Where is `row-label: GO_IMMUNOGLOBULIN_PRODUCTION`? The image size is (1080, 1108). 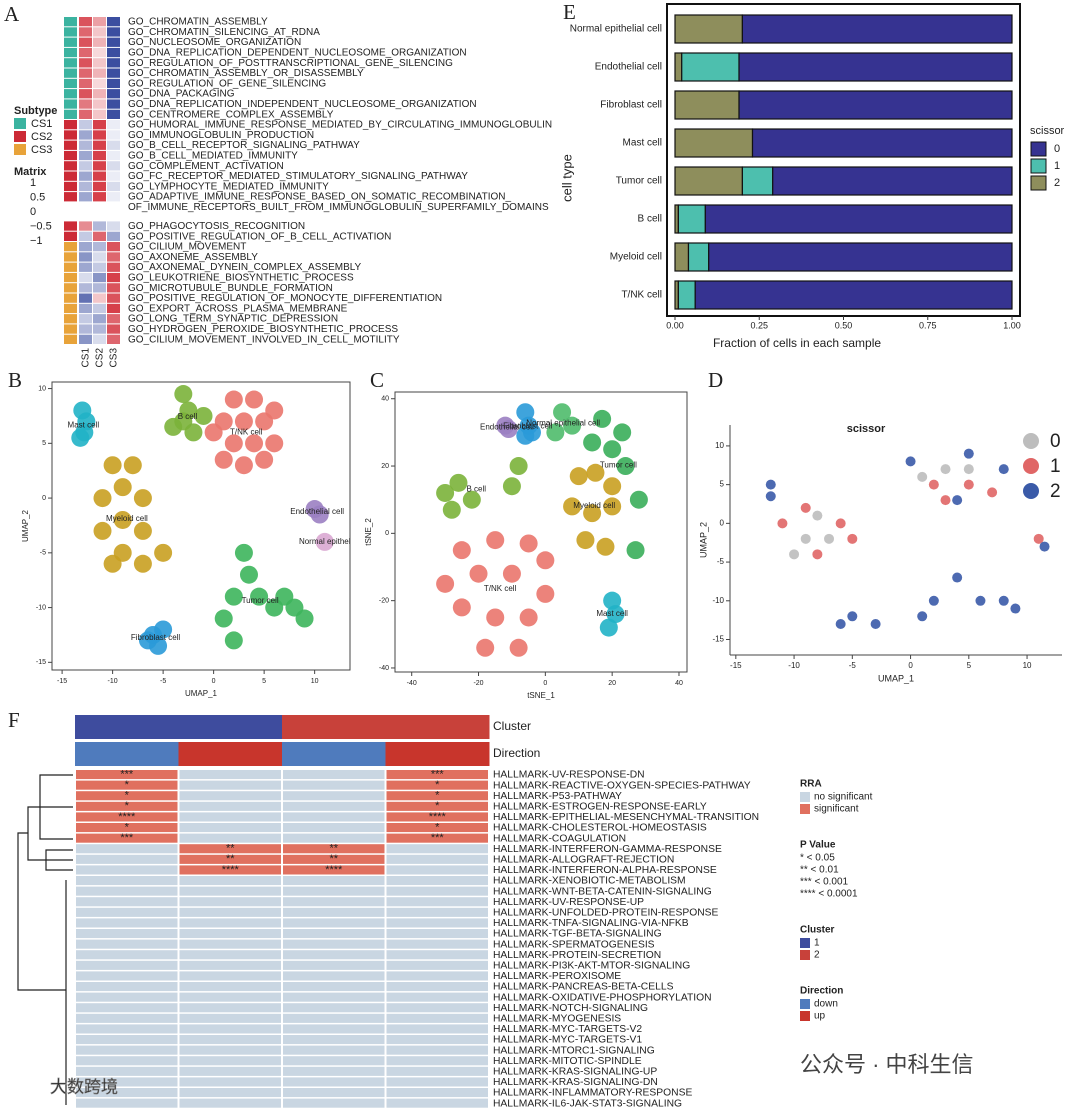
row-label: GO_IMMUNOGLOBULIN_PRODUCTION is located at coordinates (221, 135).